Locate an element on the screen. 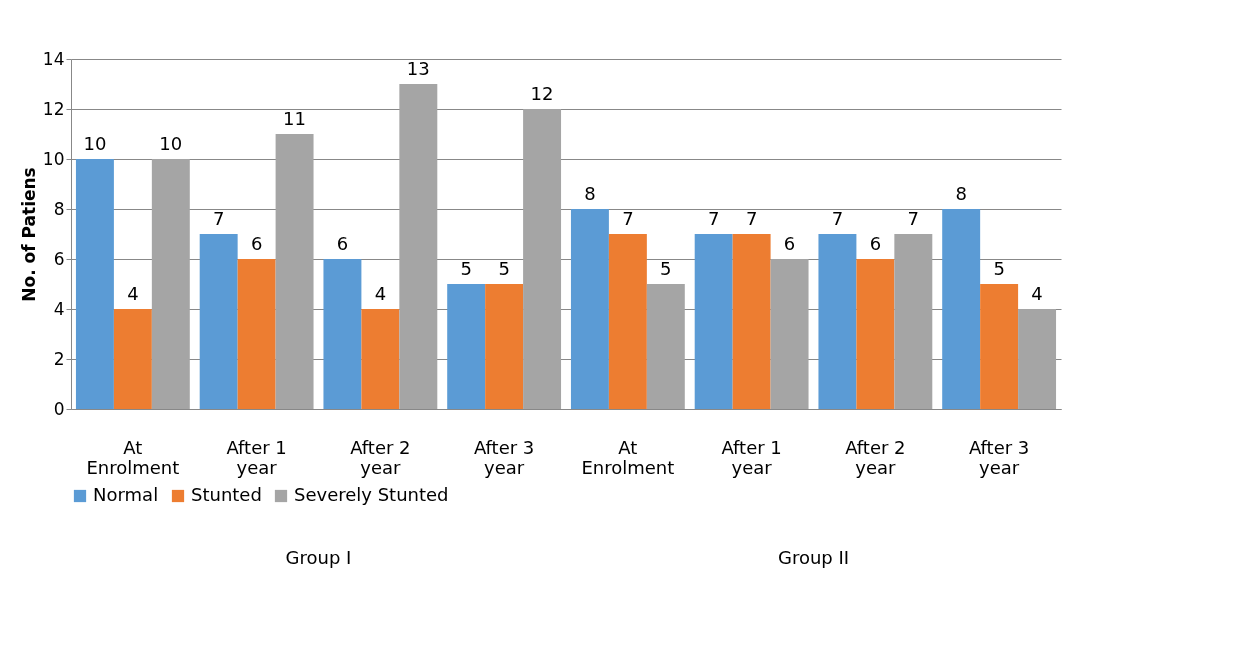 This screenshot has height=670, width=1251. data-label: 12 is located at coordinates (542, 93).